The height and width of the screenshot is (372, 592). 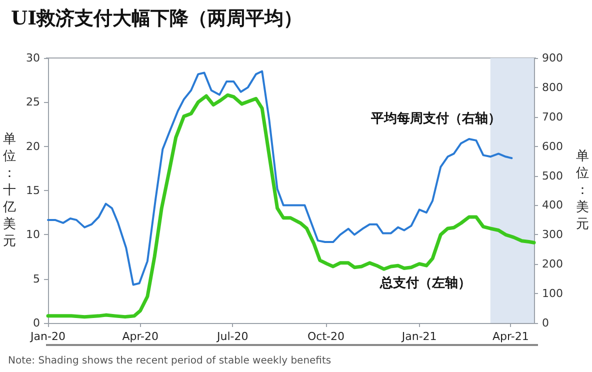 I want to click on y-tick-label: 30, so click(x=33, y=58).